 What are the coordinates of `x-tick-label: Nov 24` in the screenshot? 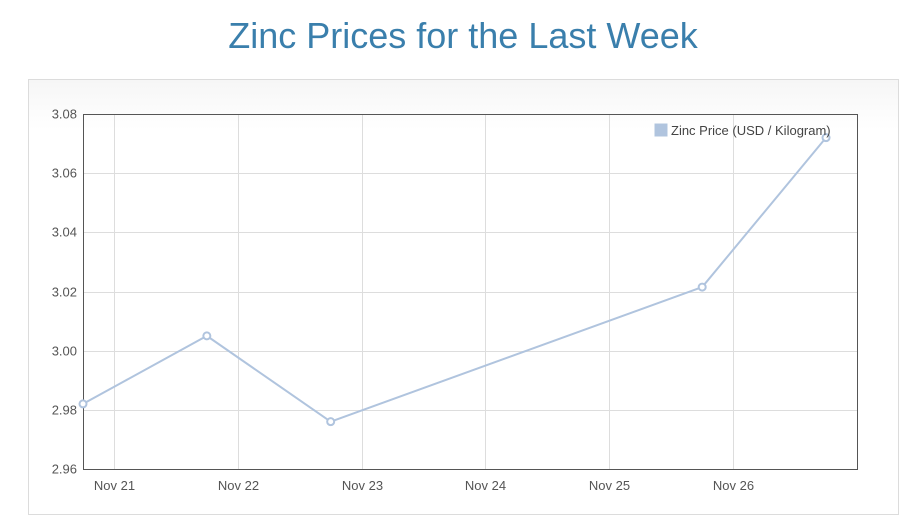 It's located at (485, 485).